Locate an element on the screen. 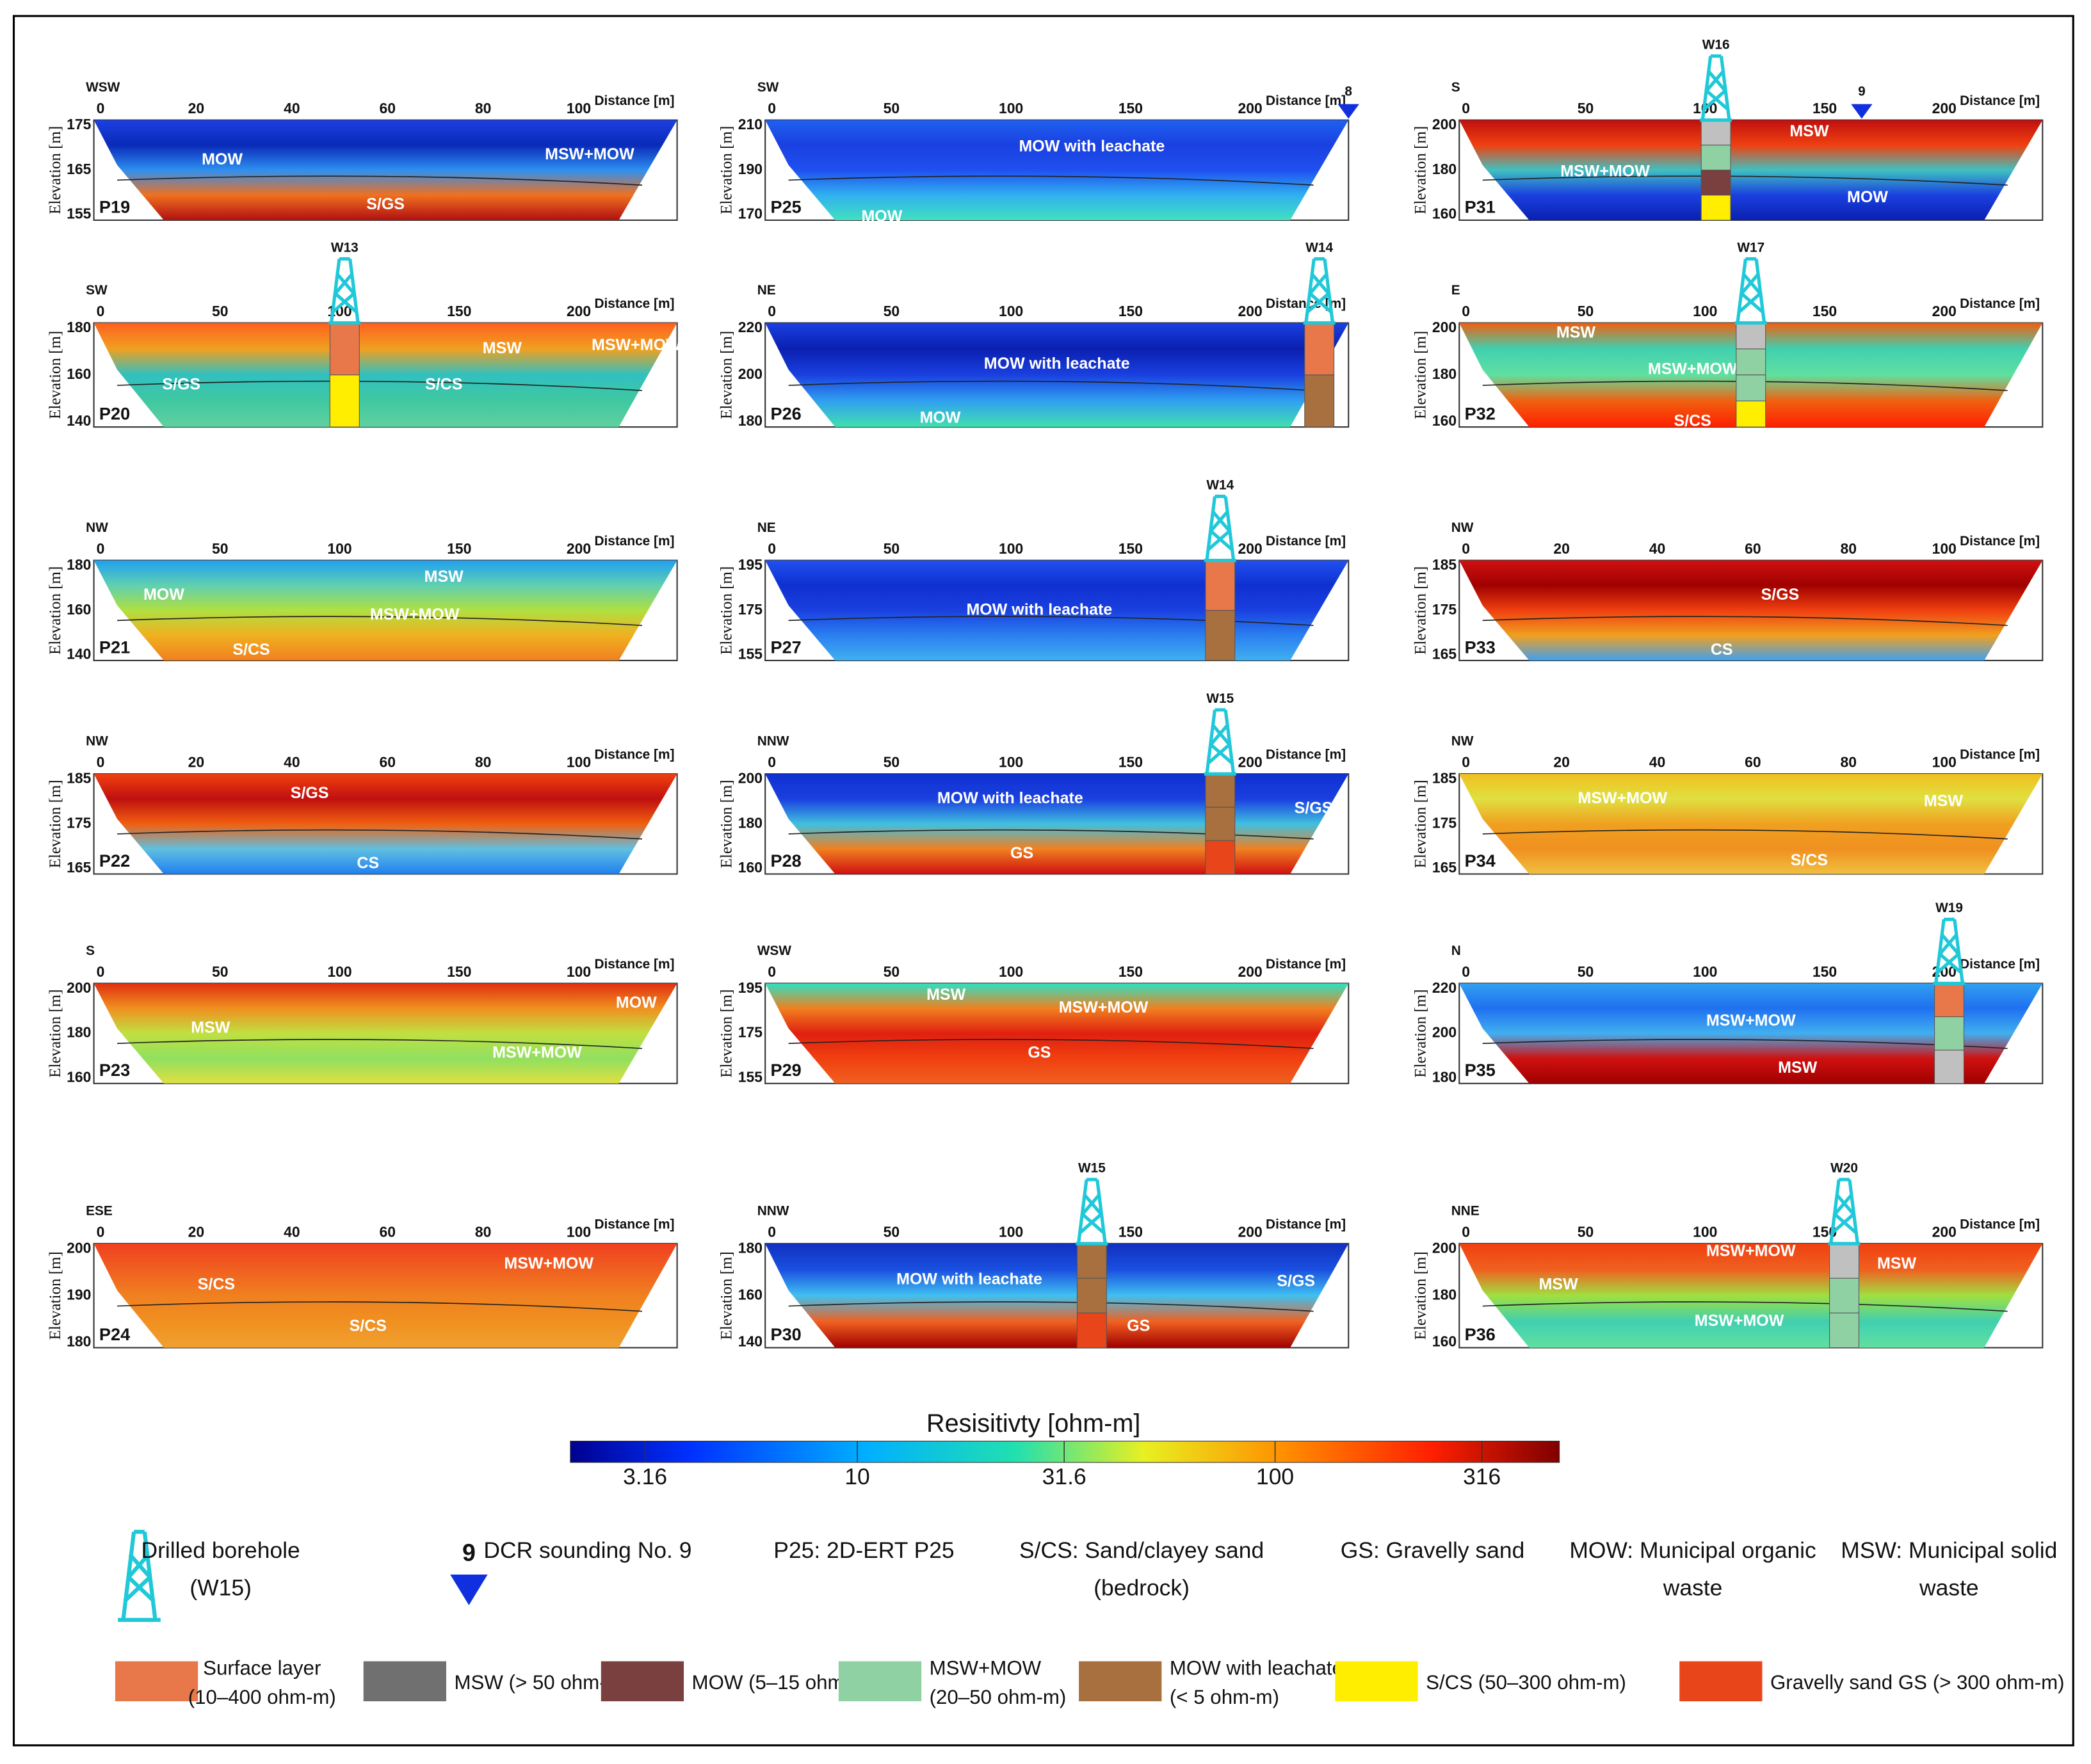  x-tick-label: 200 is located at coordinates (579, 548).